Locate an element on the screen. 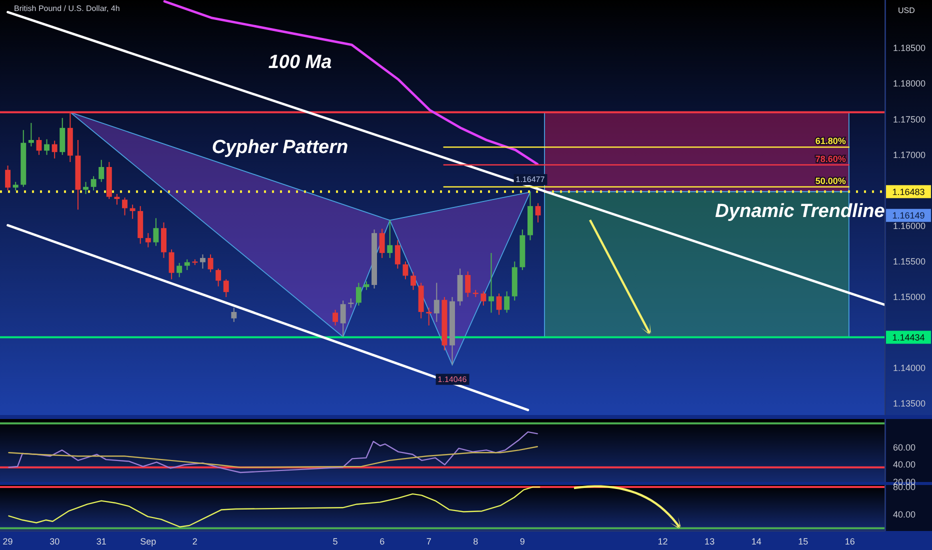 The image size is (932, 550). x-tick-label: Sep is located at coordinates (148, 541).